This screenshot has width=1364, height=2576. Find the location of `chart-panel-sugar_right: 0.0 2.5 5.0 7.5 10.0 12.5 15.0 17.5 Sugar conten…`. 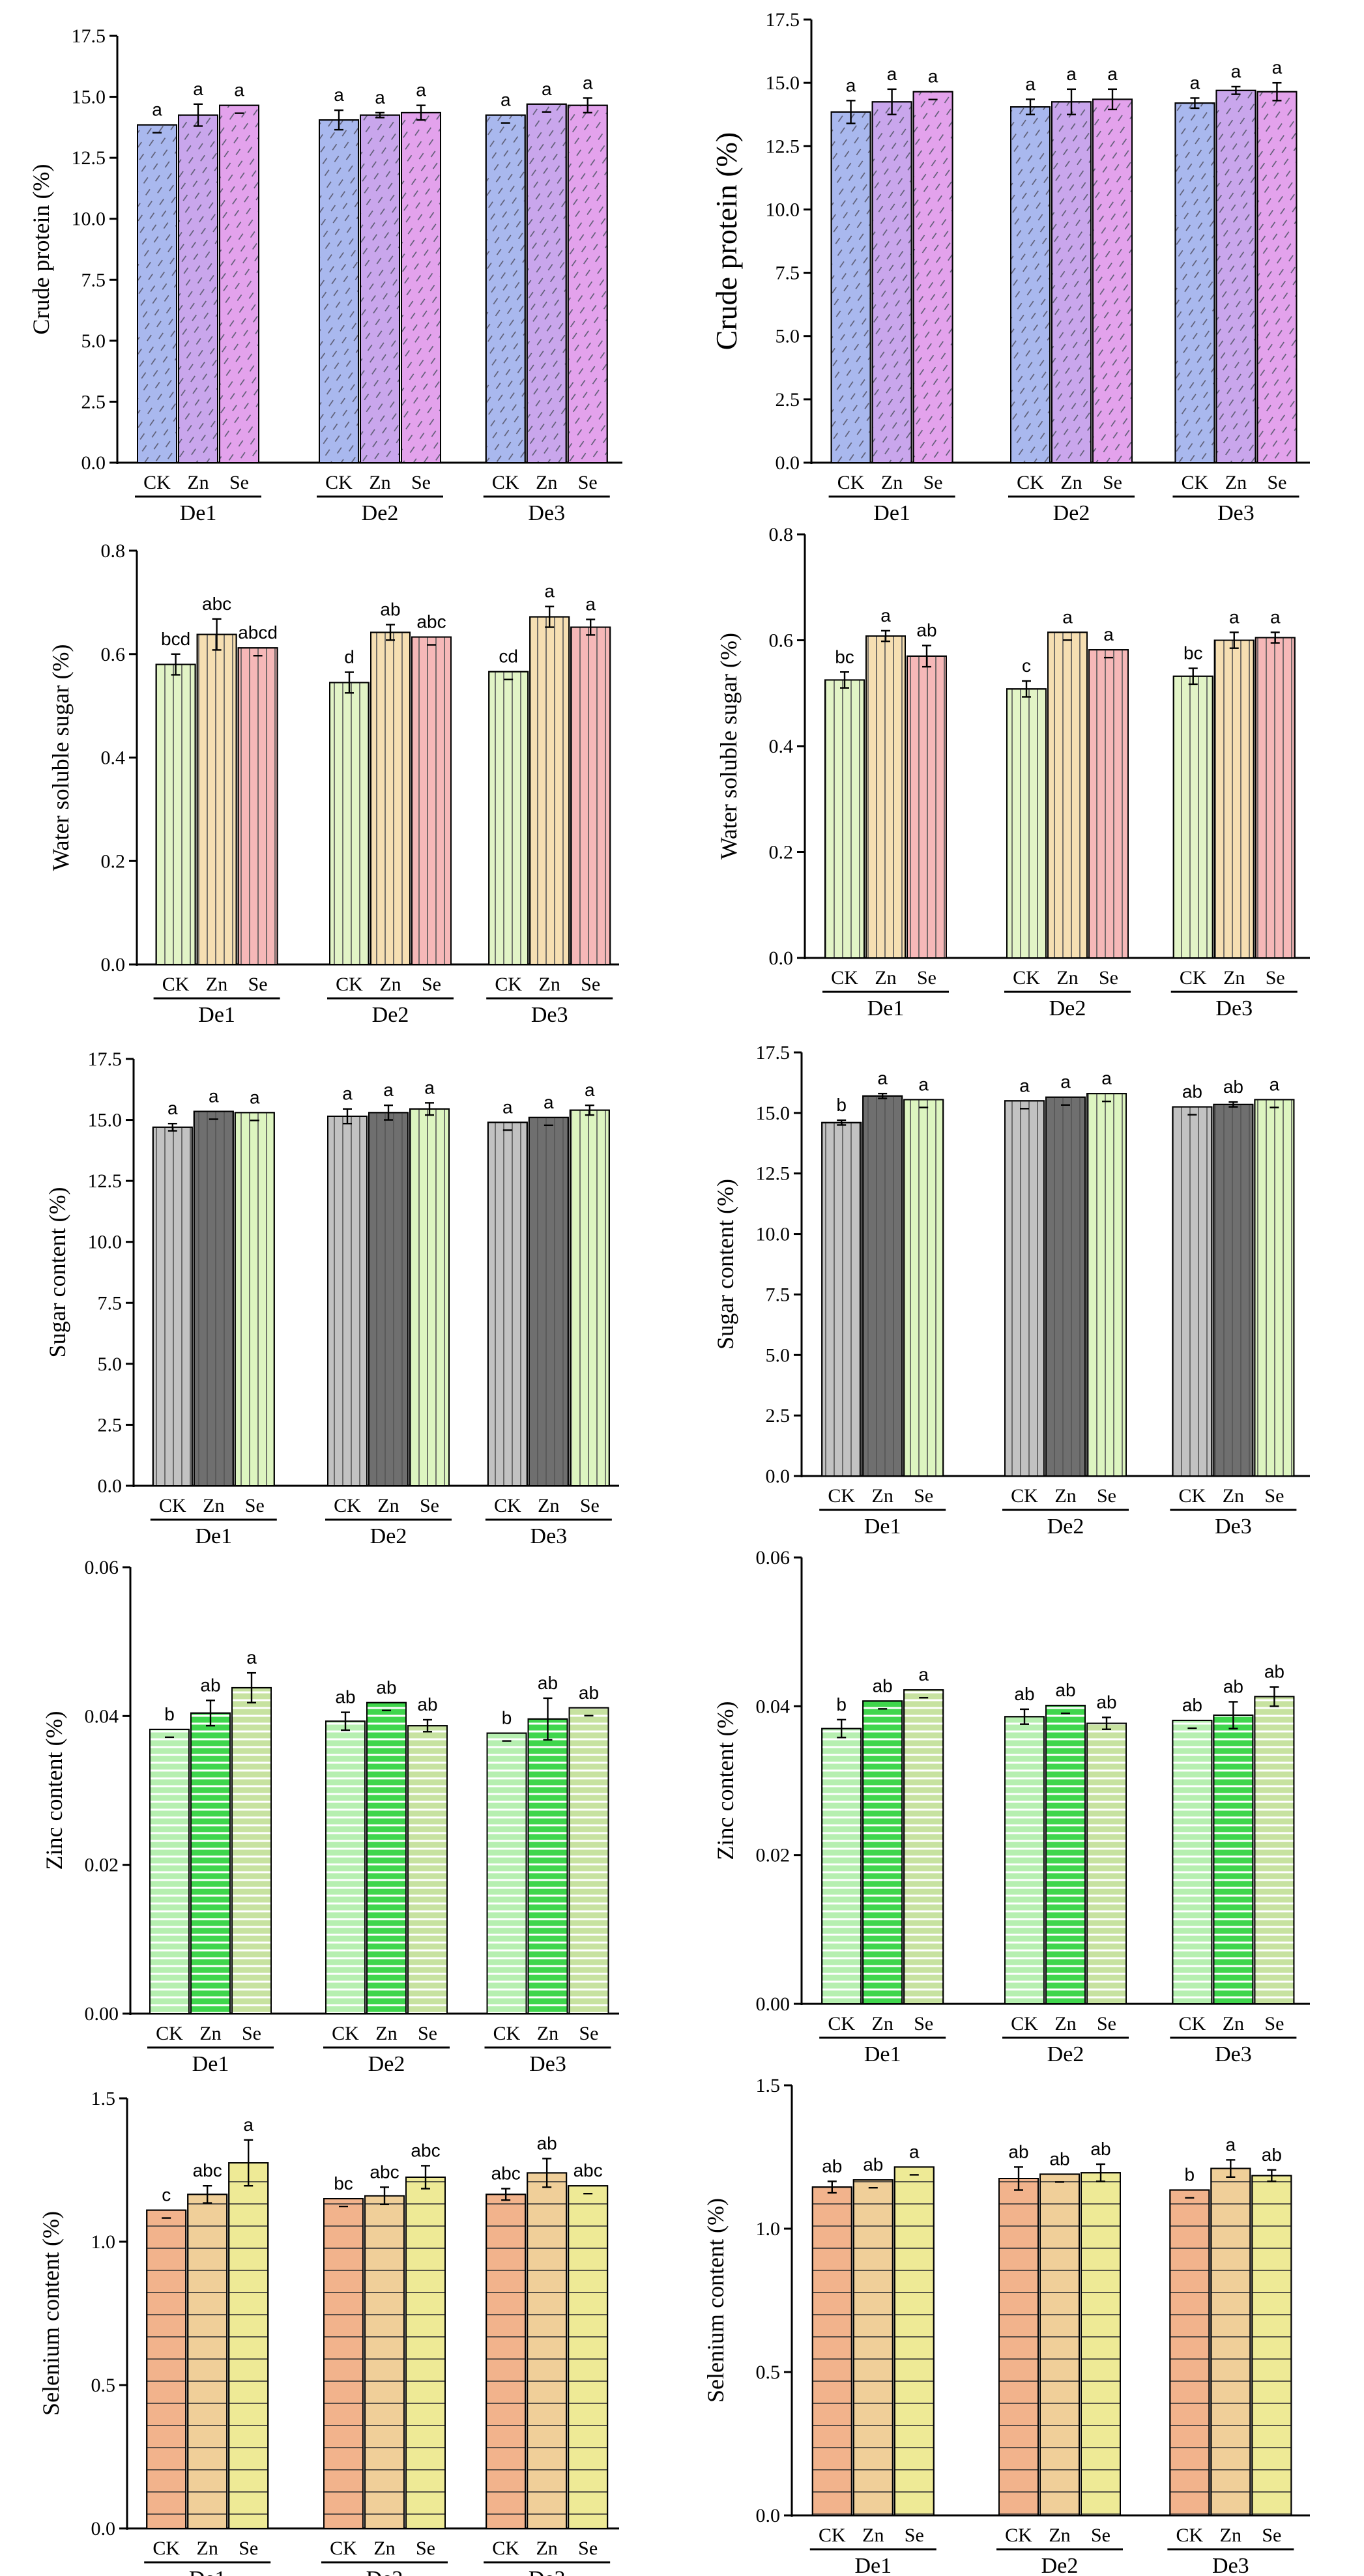

chart-panel-sugar_right: 0.0 2.5 5.0 7.5 10.0 12.5 15.0 17.5 Sugar conten… is located at coordinates (1011, 1290).